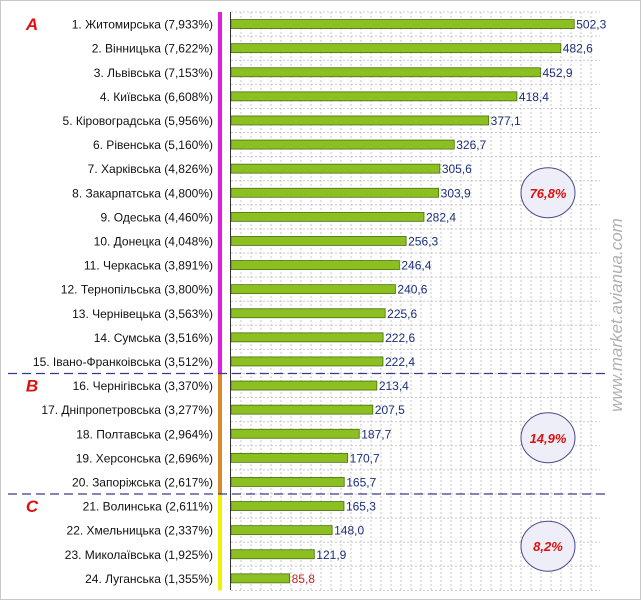 The height and width of the screenshot is (601, 642). Describe the element at coordinates (153, 241) in the screenshot. I see `category-label: 10. Донецка (4,048%)` at that location.